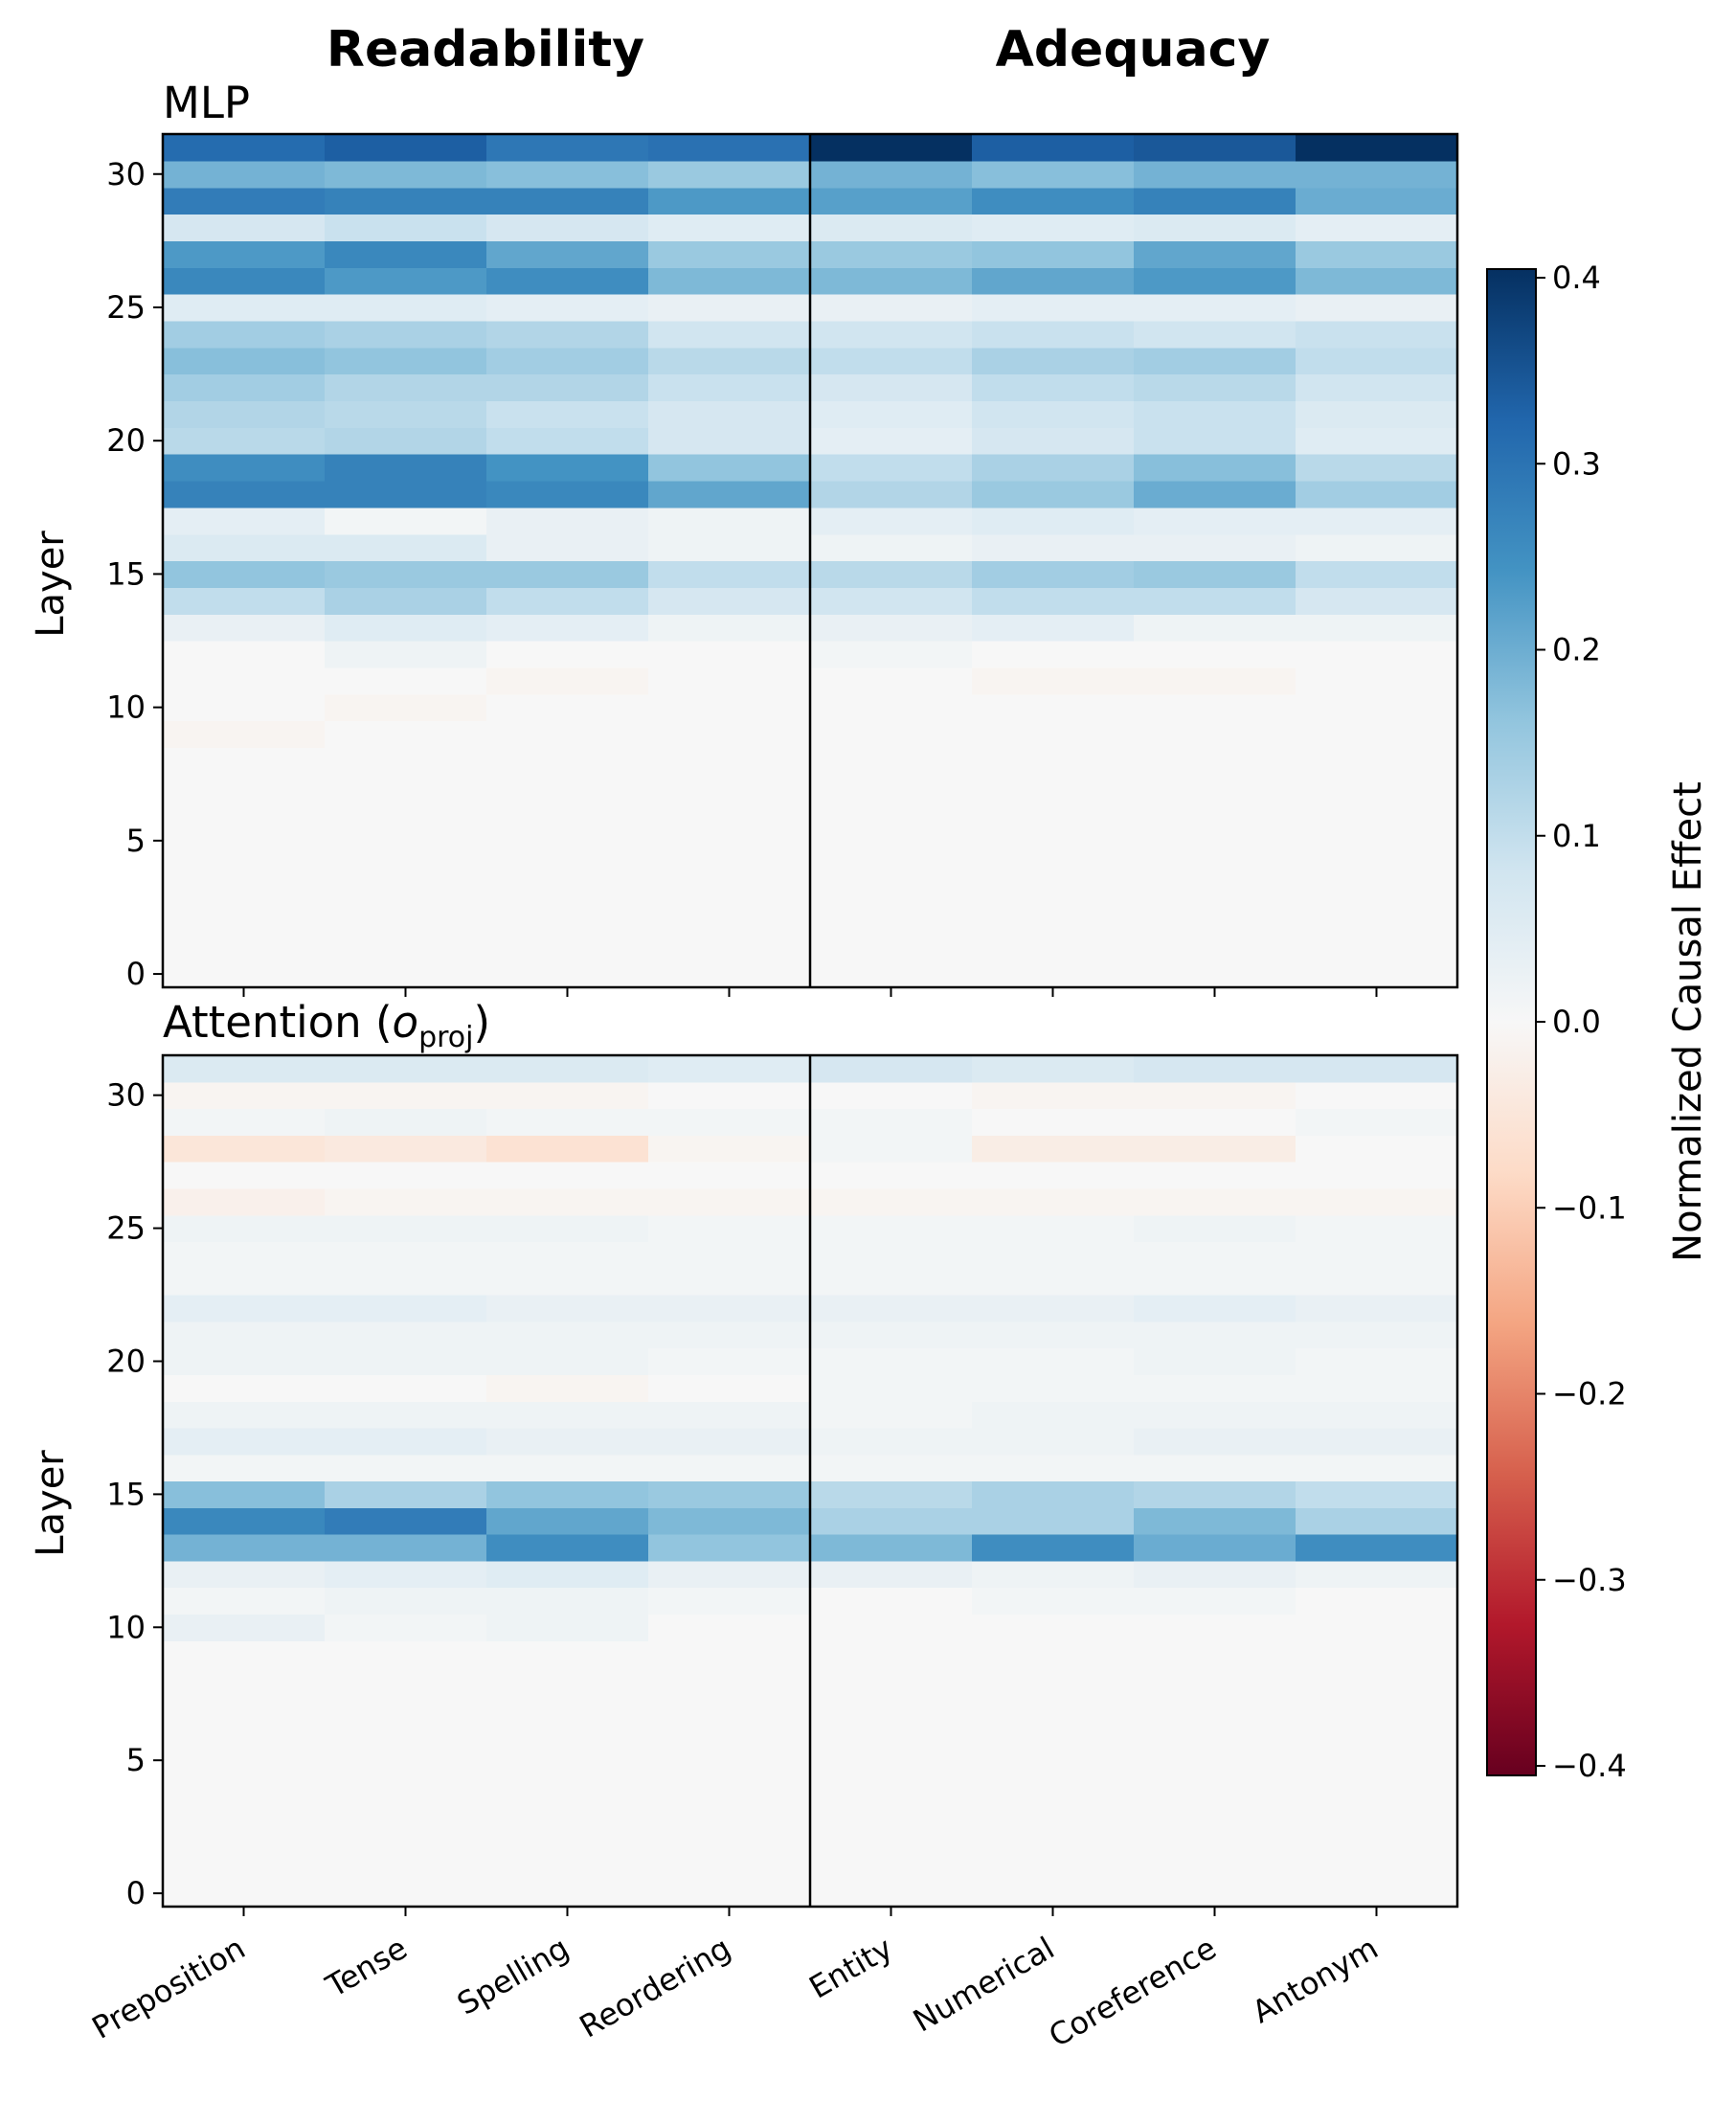  What do you see at coordinates (1053, 654) in the screenshot?
I see `mlp-cell-l12-c5` at bounding box center [1053, 654].